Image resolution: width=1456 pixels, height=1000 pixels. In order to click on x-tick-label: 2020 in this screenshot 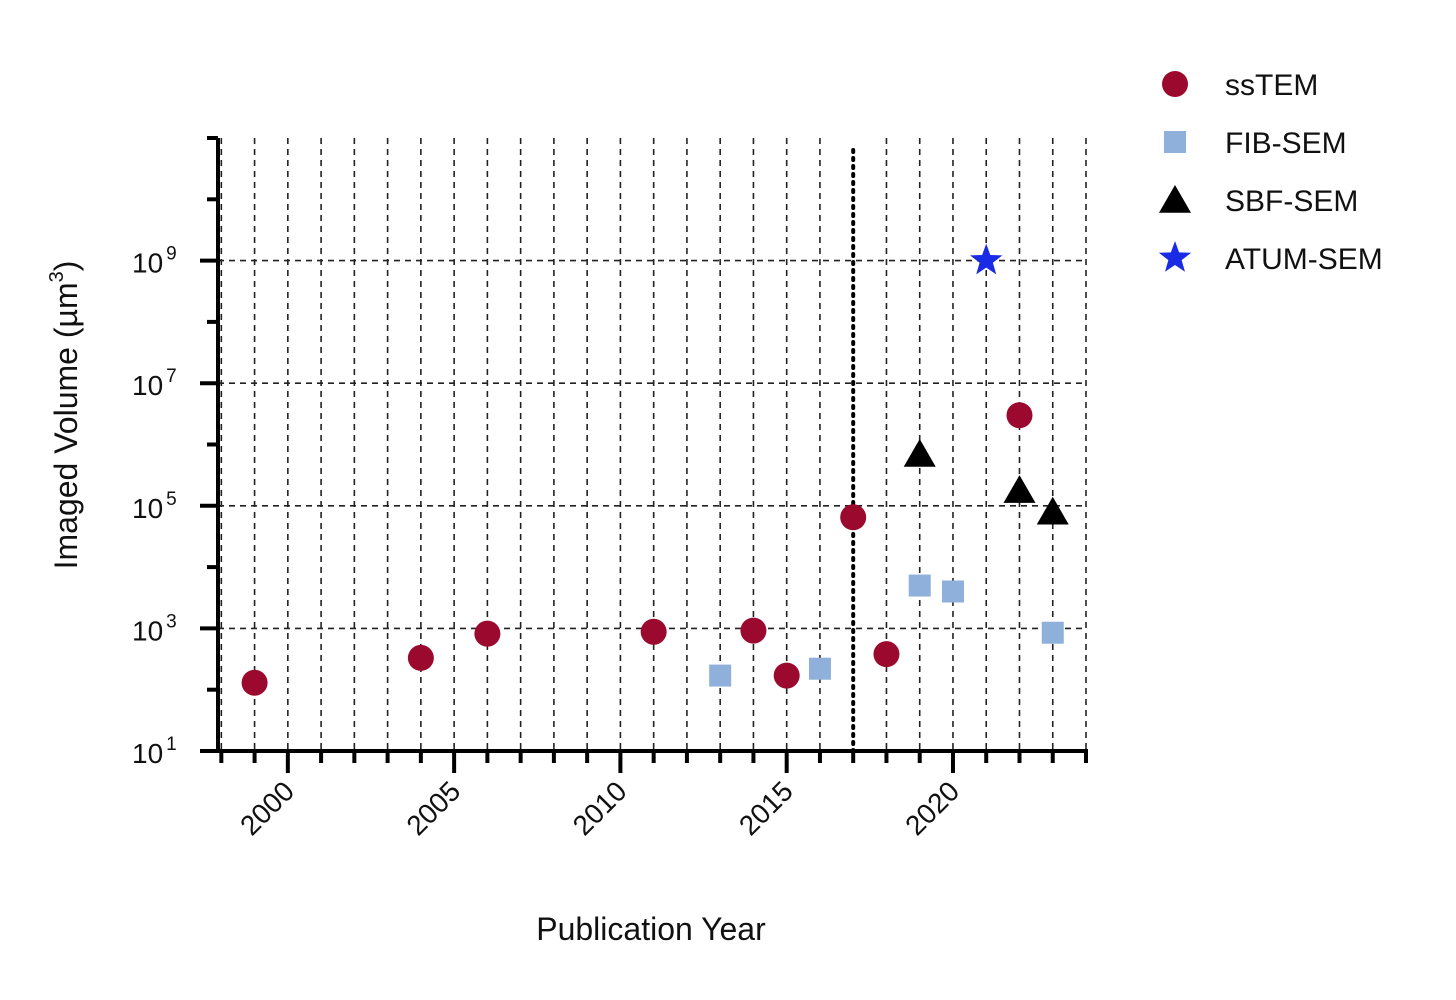, I will do `click(932, 808)`.